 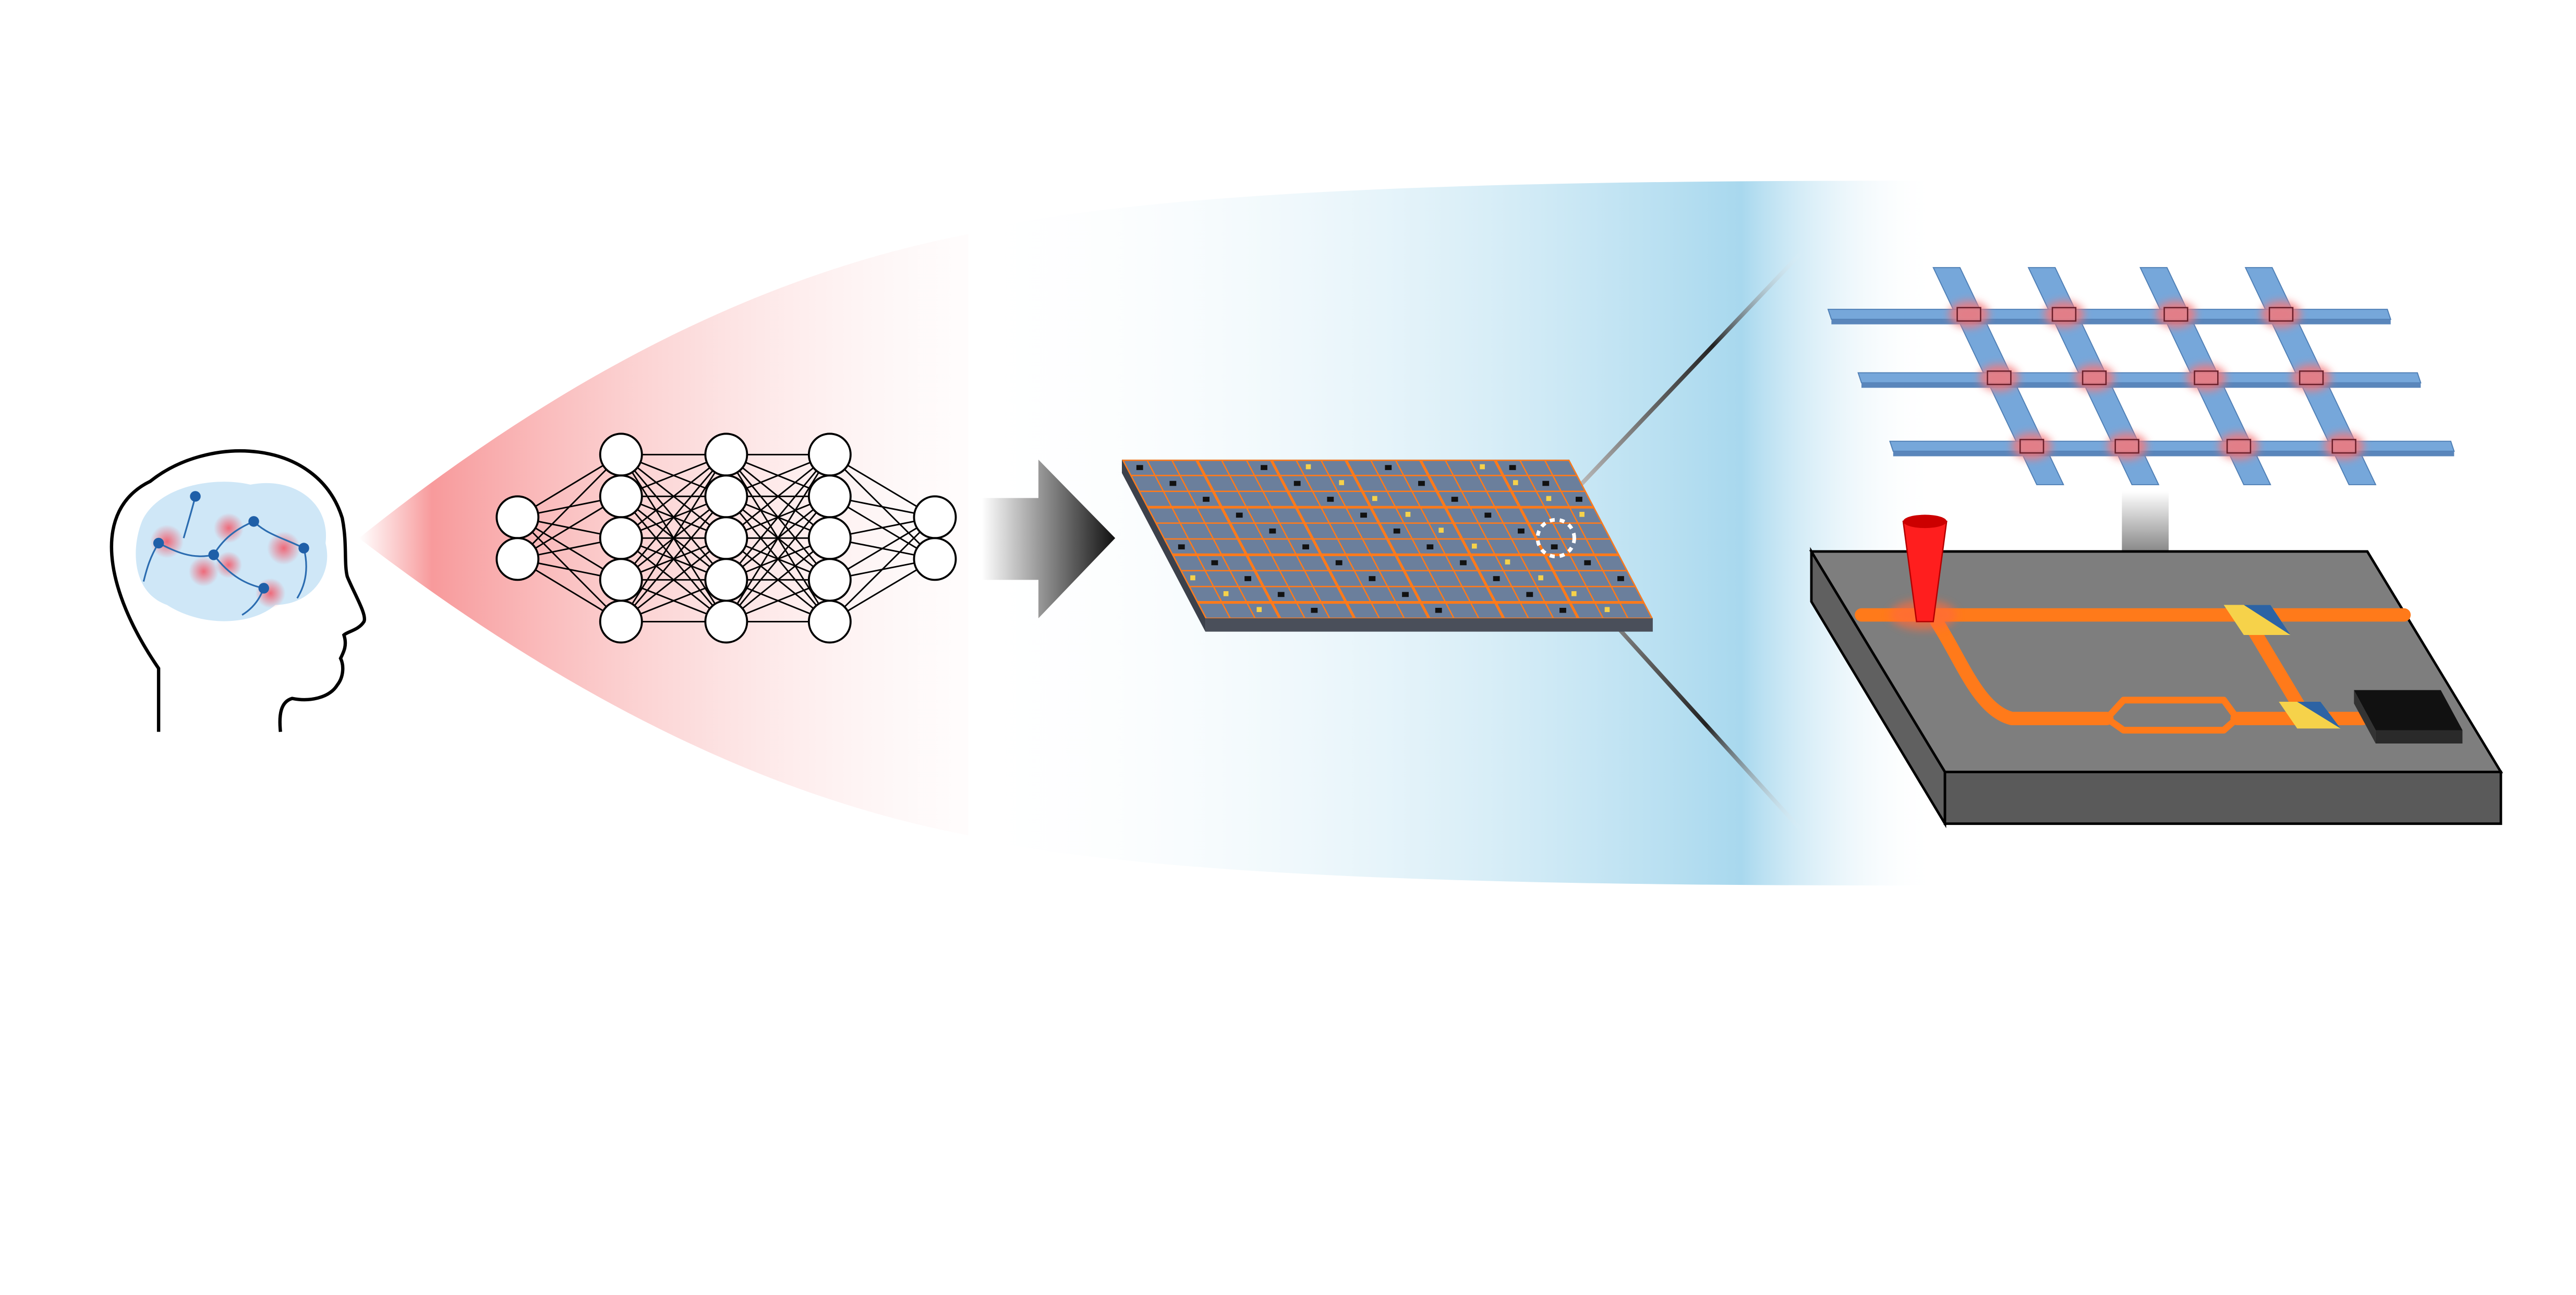 I want to click on laser-icon, so click(x=1925, y=568).